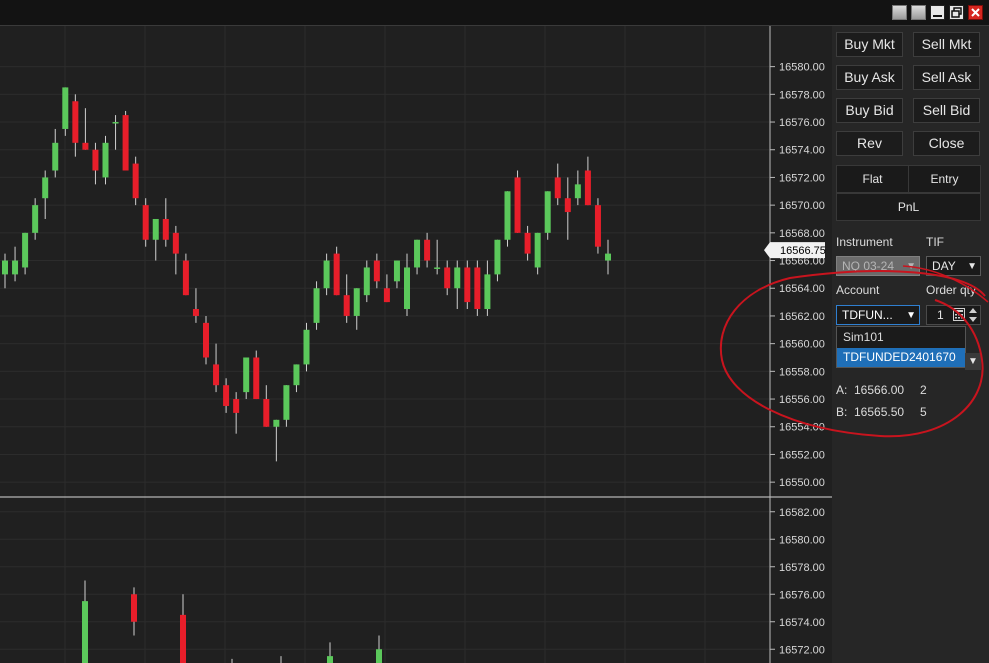 The image size is (989, 663). Describe the element at coordinates (946, 44) in the screenshot. I see `sell-market-button: Sell Mkt` at that location.